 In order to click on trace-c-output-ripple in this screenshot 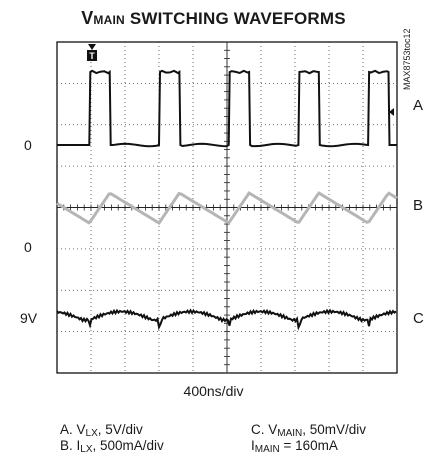, I will do `click(226, 318)`.